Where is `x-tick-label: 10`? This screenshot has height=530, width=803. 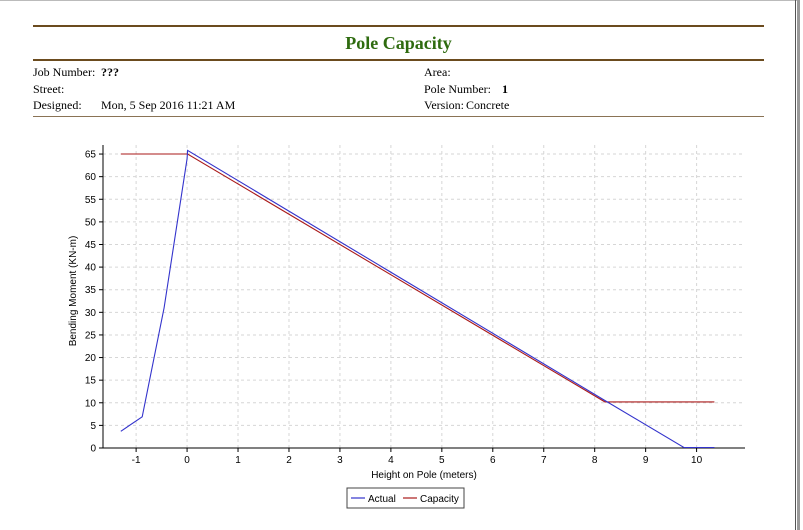
x-tick-label: 10 is located at coordinates (697, 460).